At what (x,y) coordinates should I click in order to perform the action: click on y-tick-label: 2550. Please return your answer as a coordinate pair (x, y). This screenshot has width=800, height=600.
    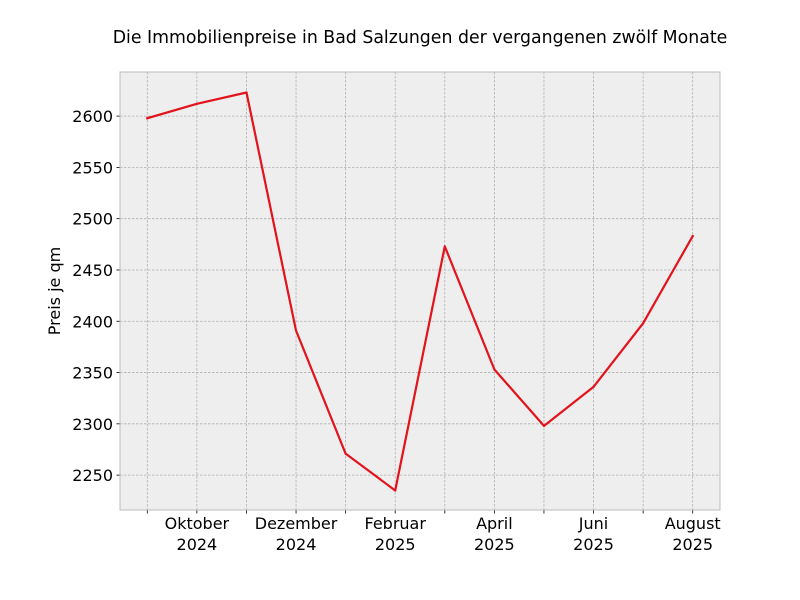
    Looking at the image, I should click on (92, 167).